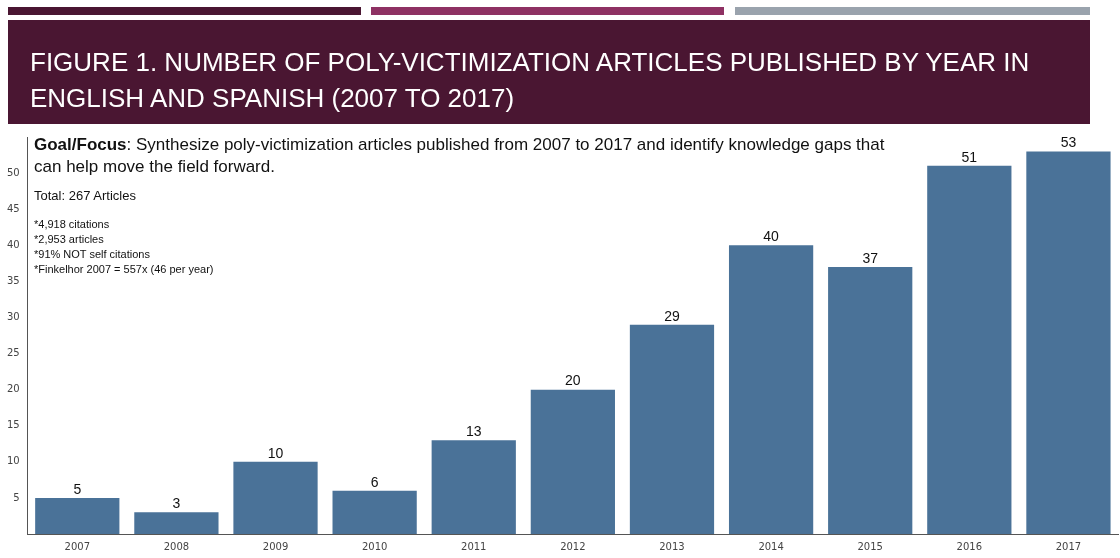 The image size is (1120, 558). What do you see at coordinates (460, 156) in the screenshot?
I see `annotation: Goal/Focus: Synthesize poly-victimization articles published from 2007 to 2017 and identify knowledge gaps that can help move the field forward.` at bounding box center [460, 156].